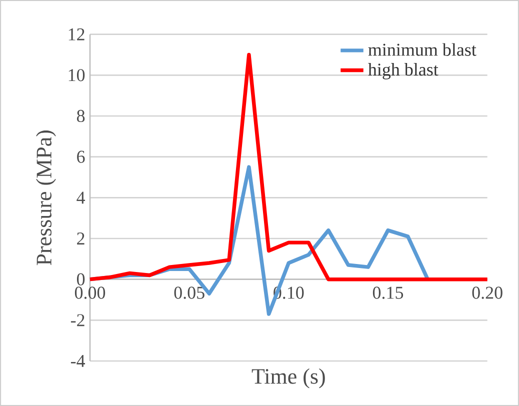 The width and height of the screenshot is (519, 406). Describe the element at coordinates (76, 75) in the screenshot. I see `y-tick-label: 10` at that location.